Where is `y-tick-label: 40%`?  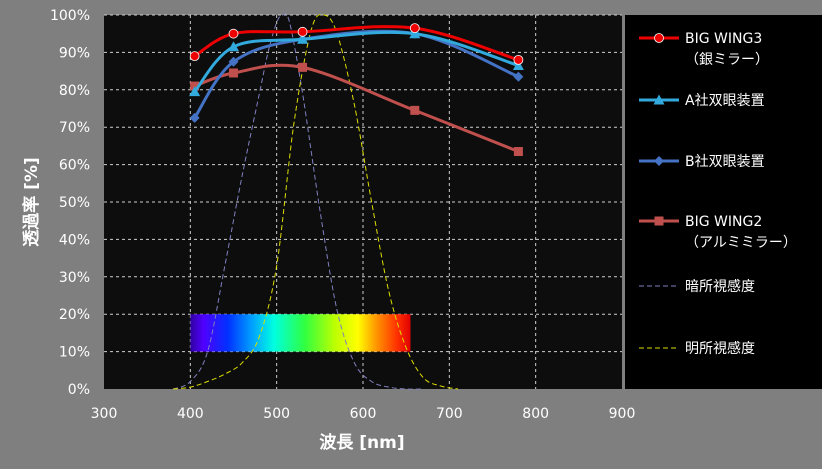 y-tick-label: 40% is located at coordinates (74, 240).